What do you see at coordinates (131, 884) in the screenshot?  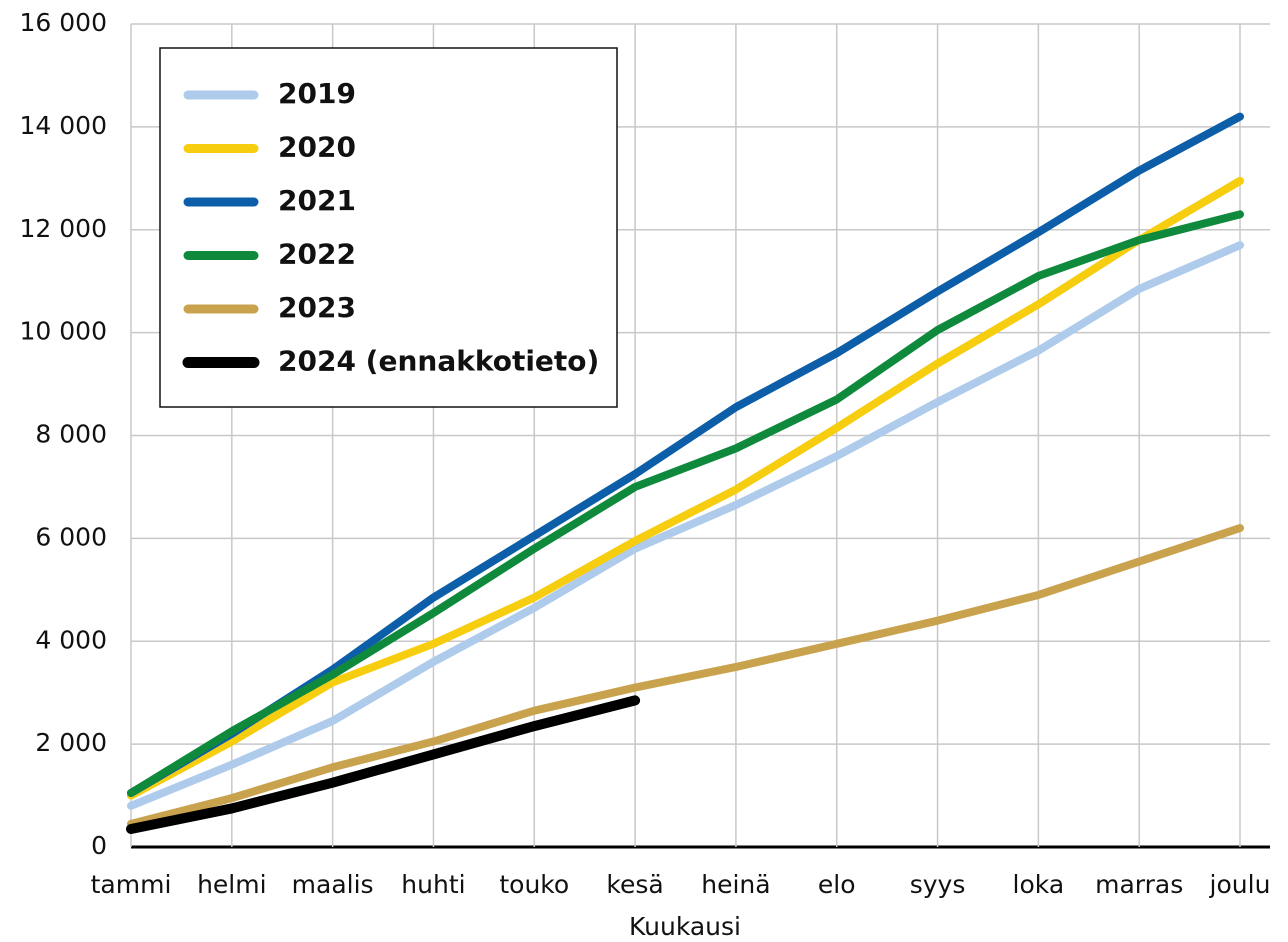 I see `x-tick-label: tammi` at bounding box center [131, 884].